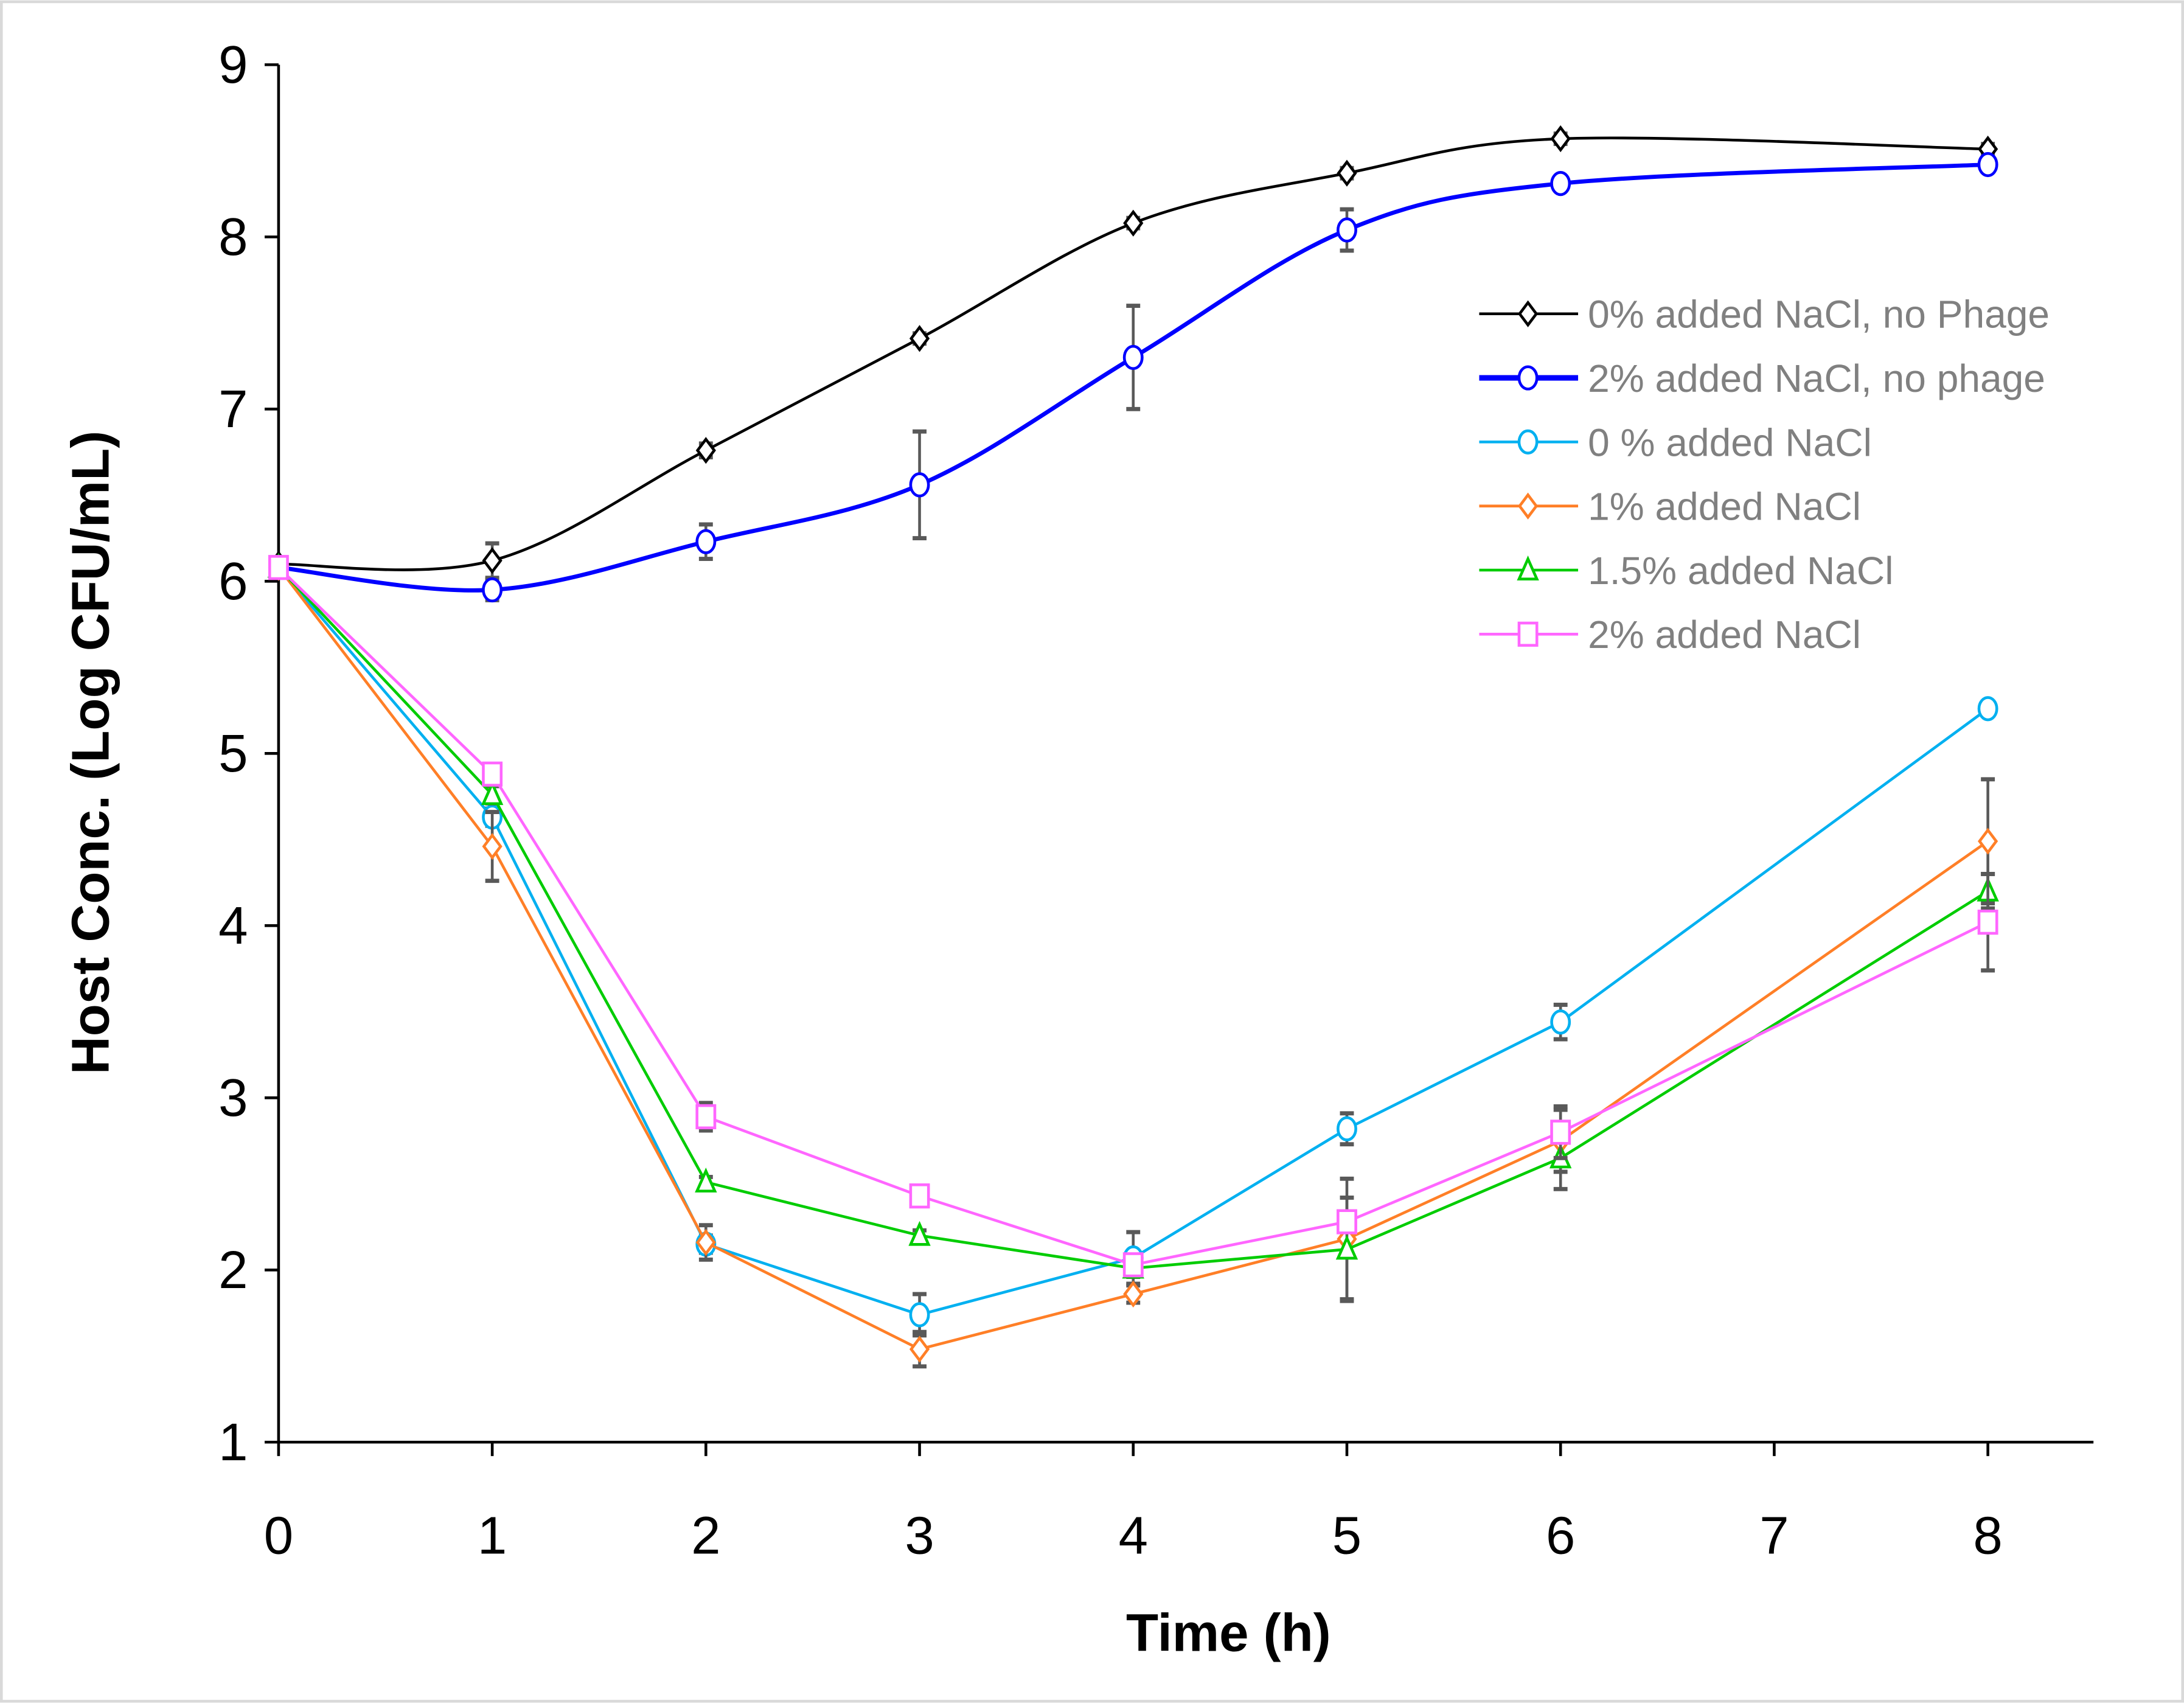 The image size is (2184, 1703). What do you see at coordinates (90, 752) in the screenshot?
I see `y-axis-label: Host Conc. (Log CFU/mL)` at bounding box center [90, 752].